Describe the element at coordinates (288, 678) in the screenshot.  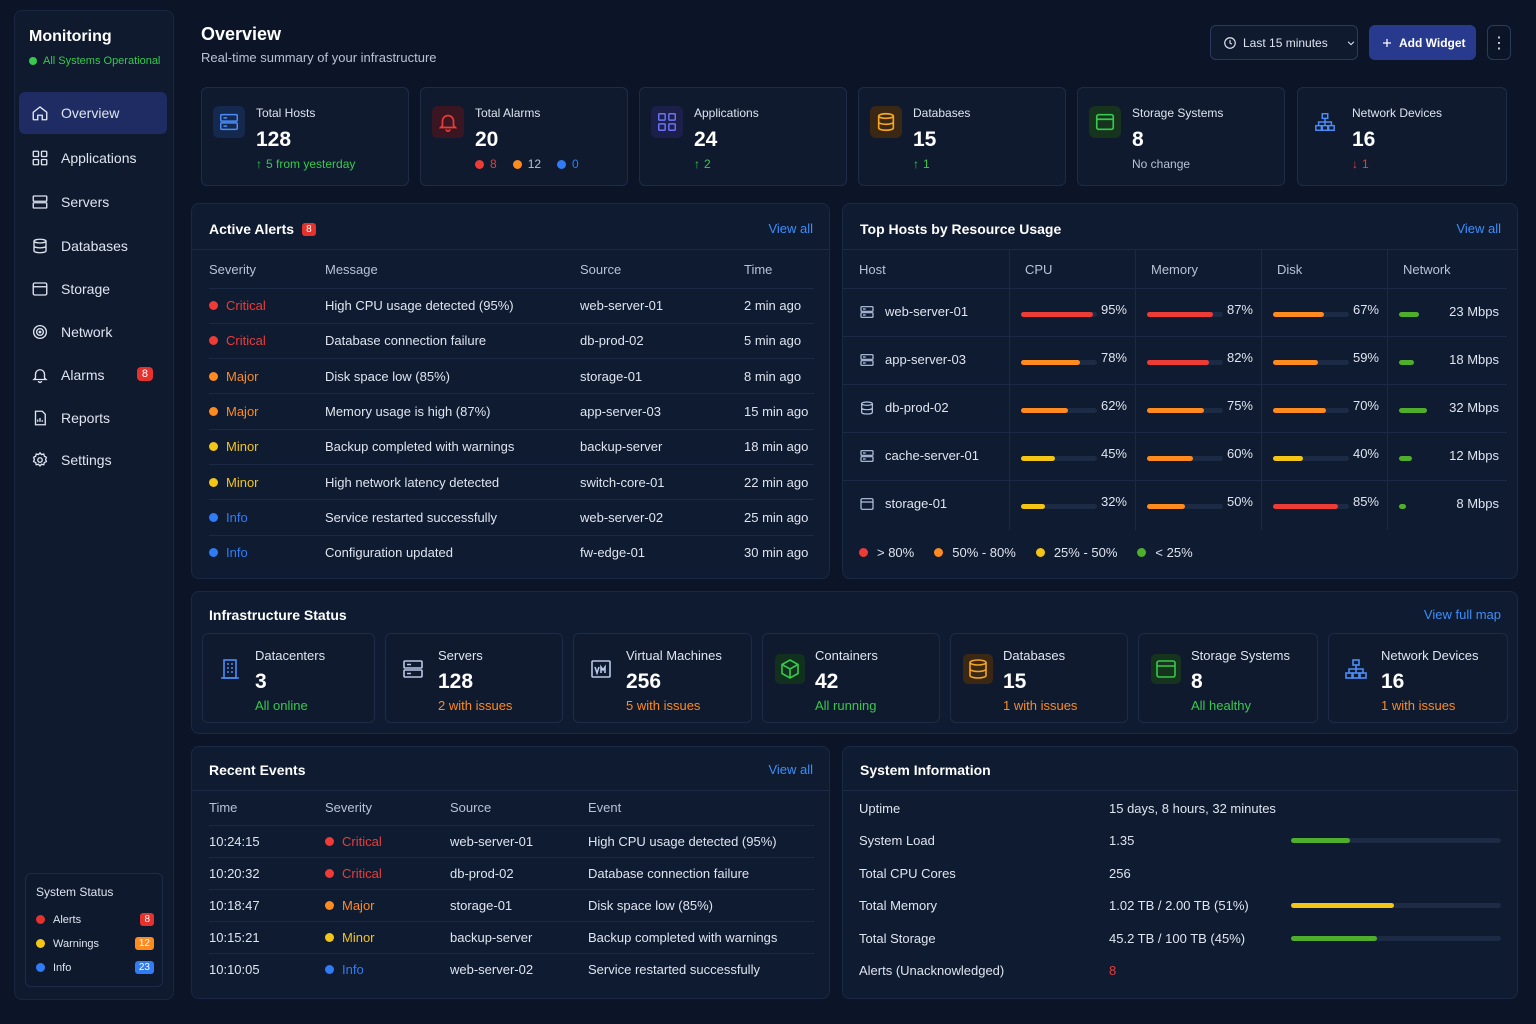
I see `infra-card-datacenters: Datacenters 3 All online` at that location.